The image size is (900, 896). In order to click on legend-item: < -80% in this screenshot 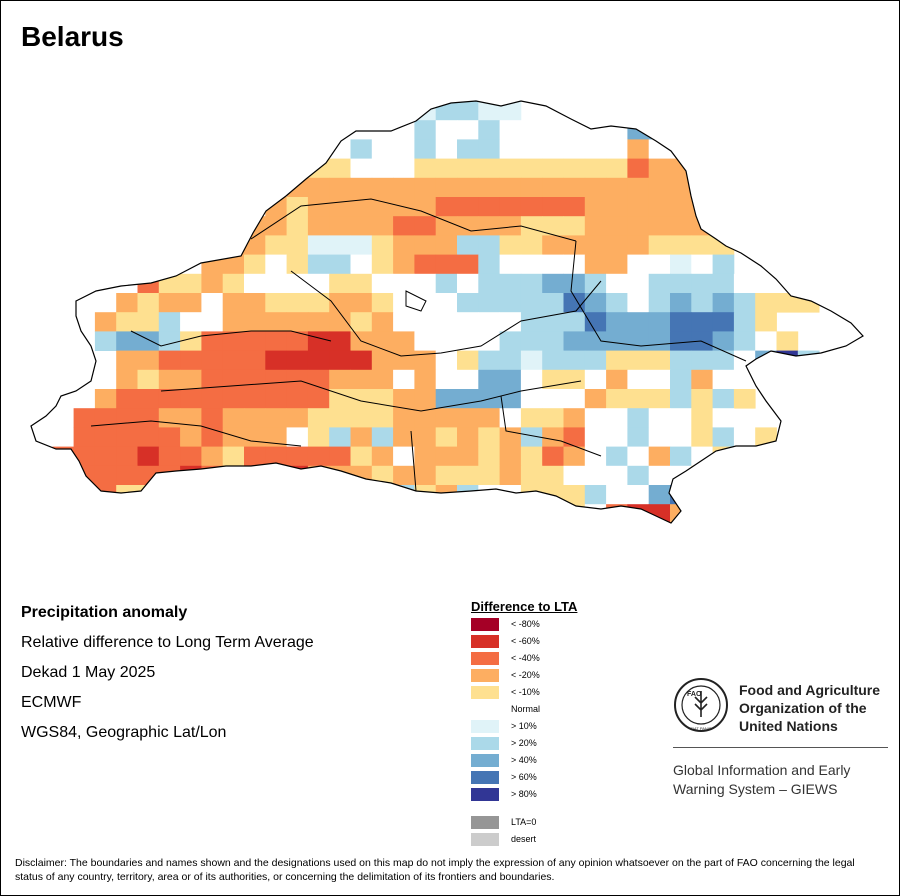, I will do `click(551, 624)`.